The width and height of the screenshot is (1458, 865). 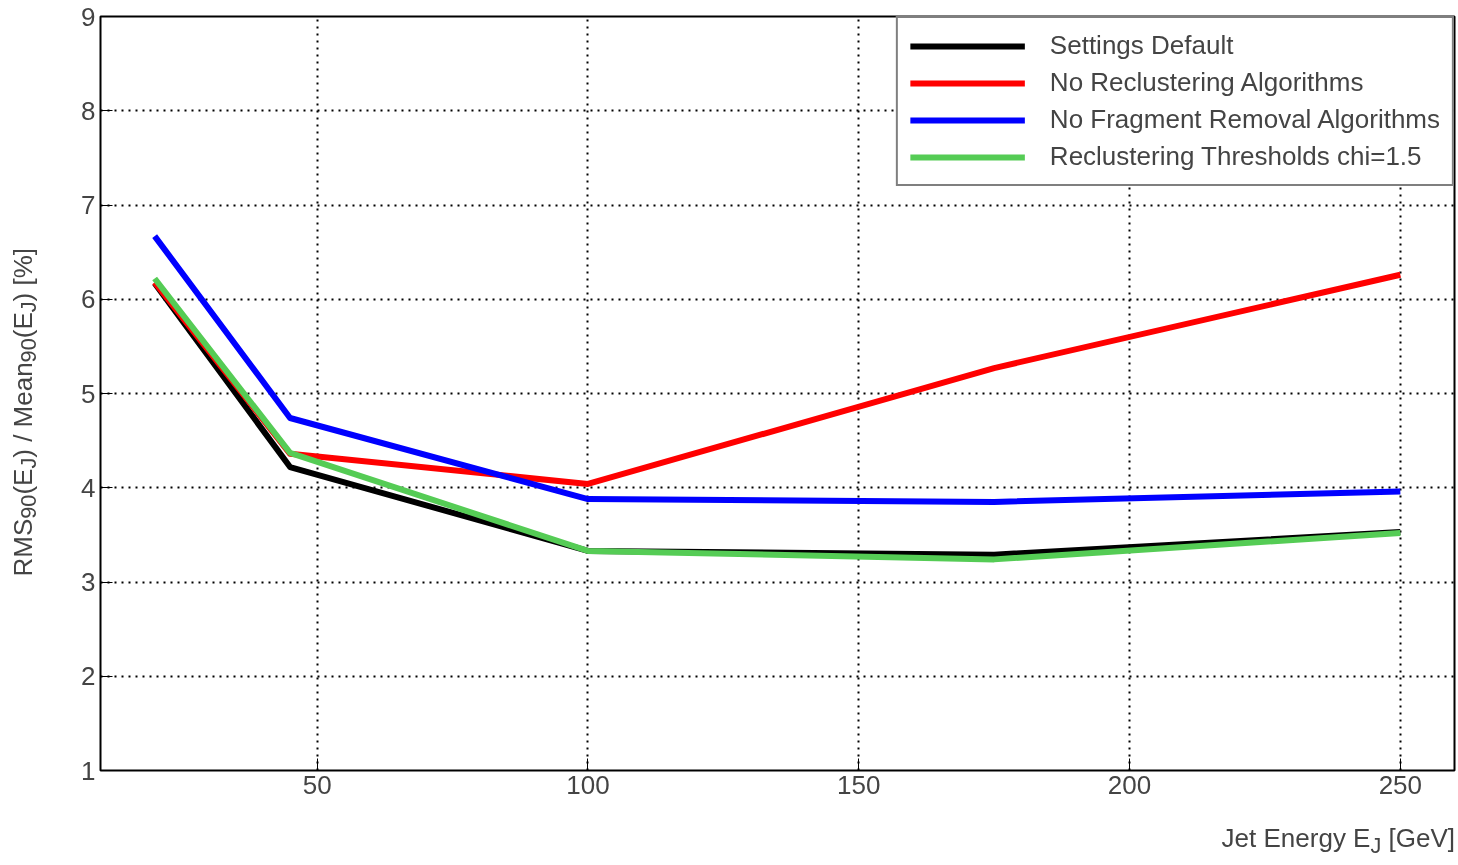 I want to click on y-tick-label: 4, so click(x=88, y=487).